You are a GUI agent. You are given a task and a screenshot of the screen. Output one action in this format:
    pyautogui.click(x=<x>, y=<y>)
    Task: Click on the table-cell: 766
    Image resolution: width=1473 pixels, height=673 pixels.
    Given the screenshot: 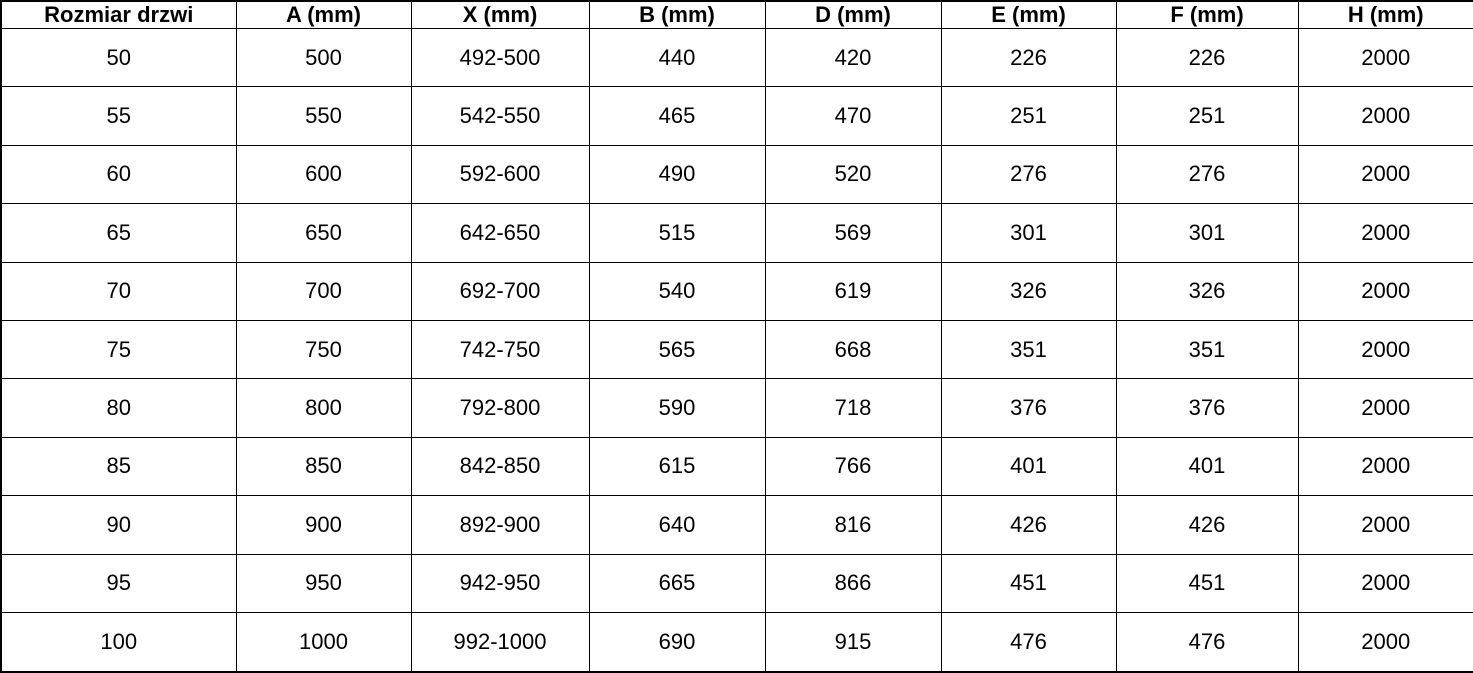 What is the action you would take?
    pyautogui.click(x=853, y=466)
    